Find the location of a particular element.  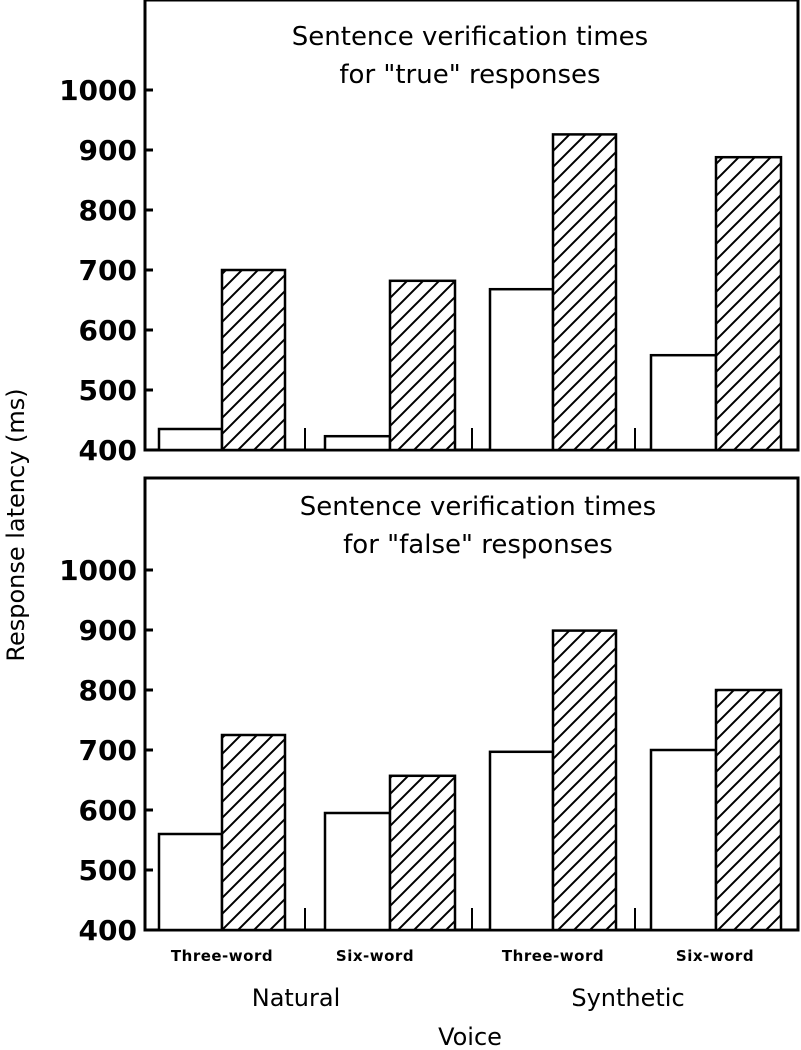

y-axis-title: Response latency (ms) is located at coordinates (16, 524).